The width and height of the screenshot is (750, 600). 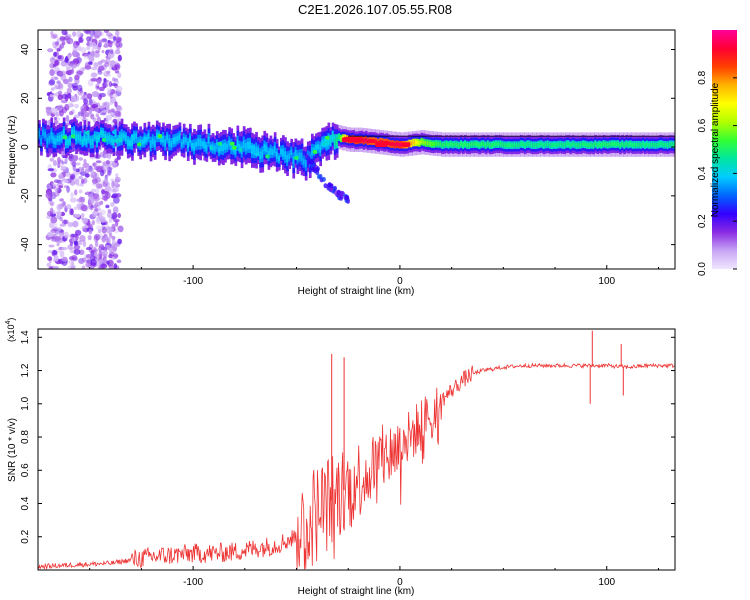 I want to click on spectrogram-ytick-label: -40, so click(x=25, y=244).